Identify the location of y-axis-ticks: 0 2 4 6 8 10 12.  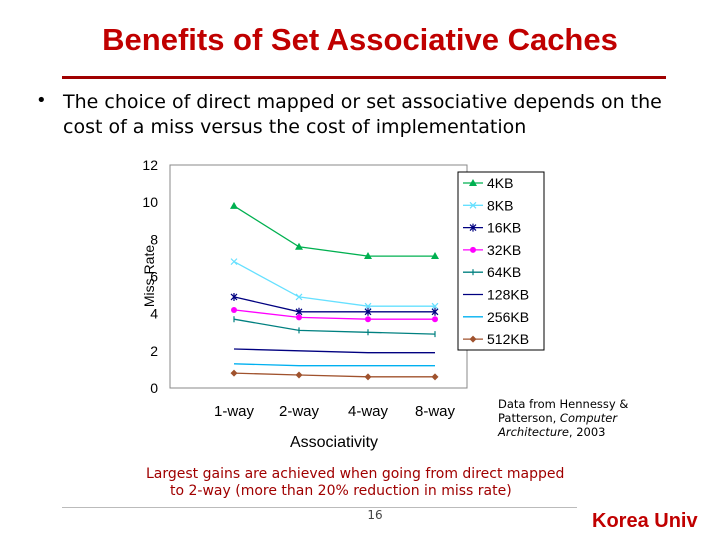
(150, 276).